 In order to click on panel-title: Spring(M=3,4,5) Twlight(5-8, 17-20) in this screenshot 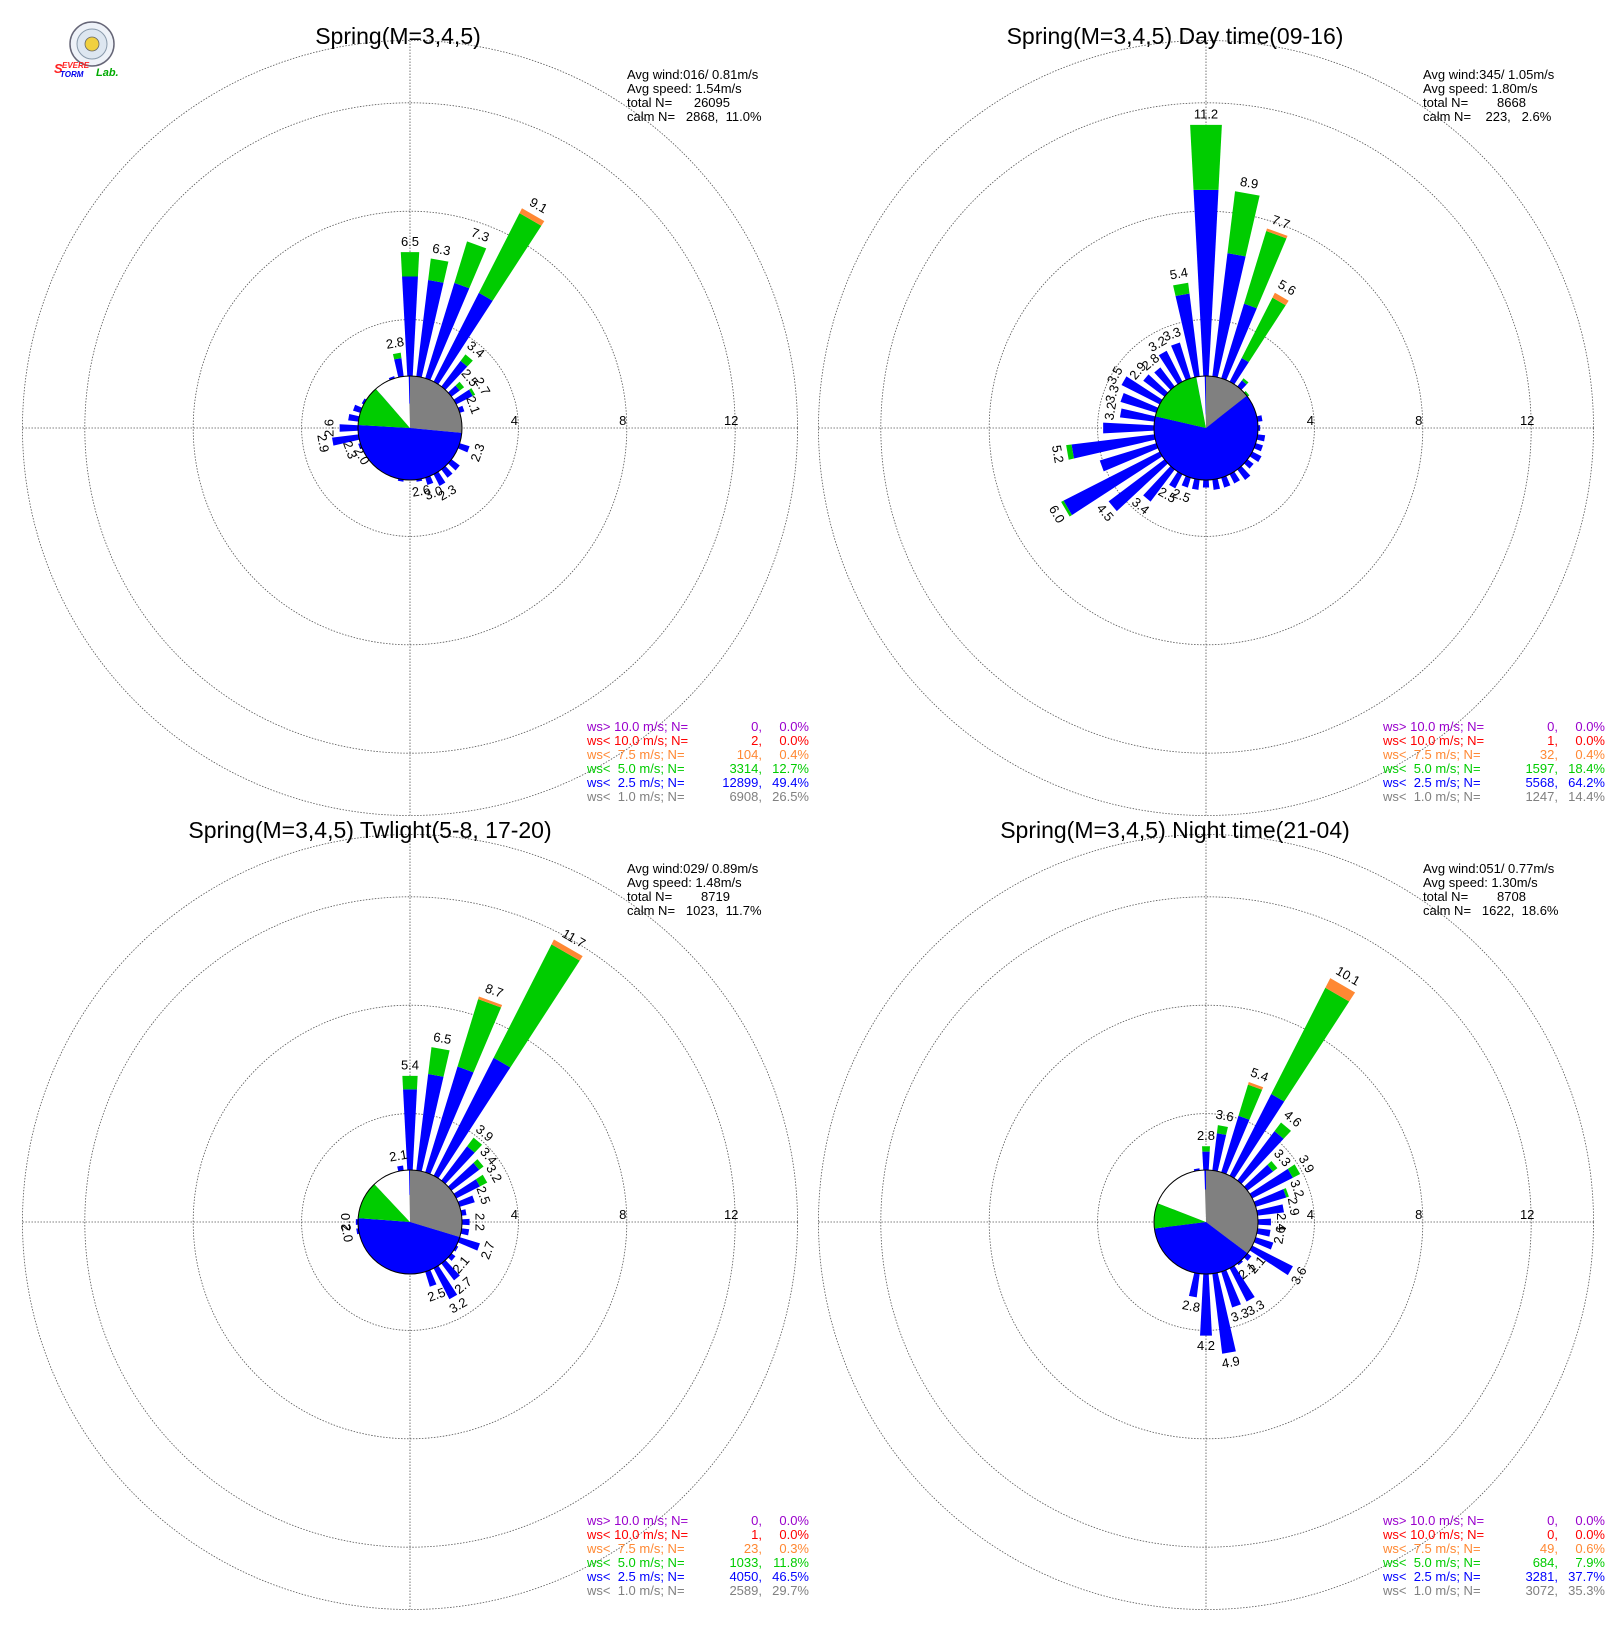, I will do `click(369, 830)`.